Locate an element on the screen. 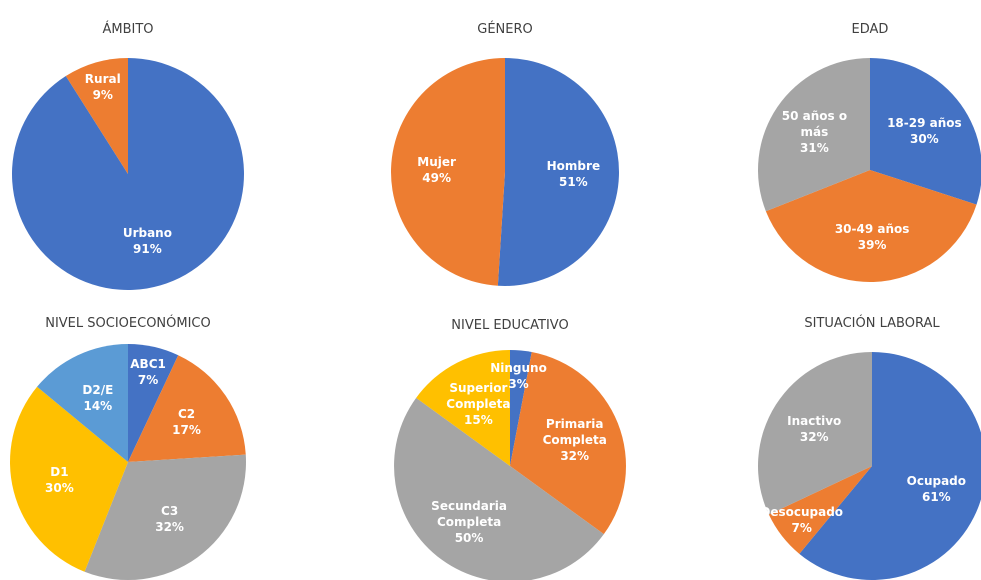 Image resolution: width=981 pixels, height=580 pixels. value-label: 61% is located at coordinates (936, 497).